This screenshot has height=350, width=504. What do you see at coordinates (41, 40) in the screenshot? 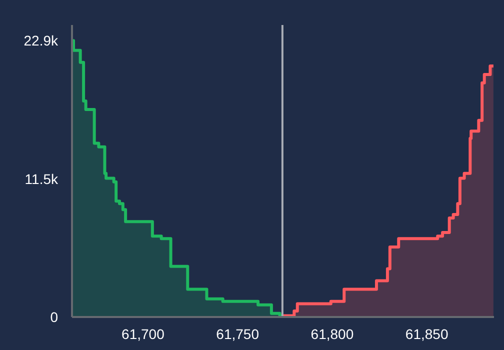
I see `y-tick-label: 22.9k` at bounding box center [41, 40].